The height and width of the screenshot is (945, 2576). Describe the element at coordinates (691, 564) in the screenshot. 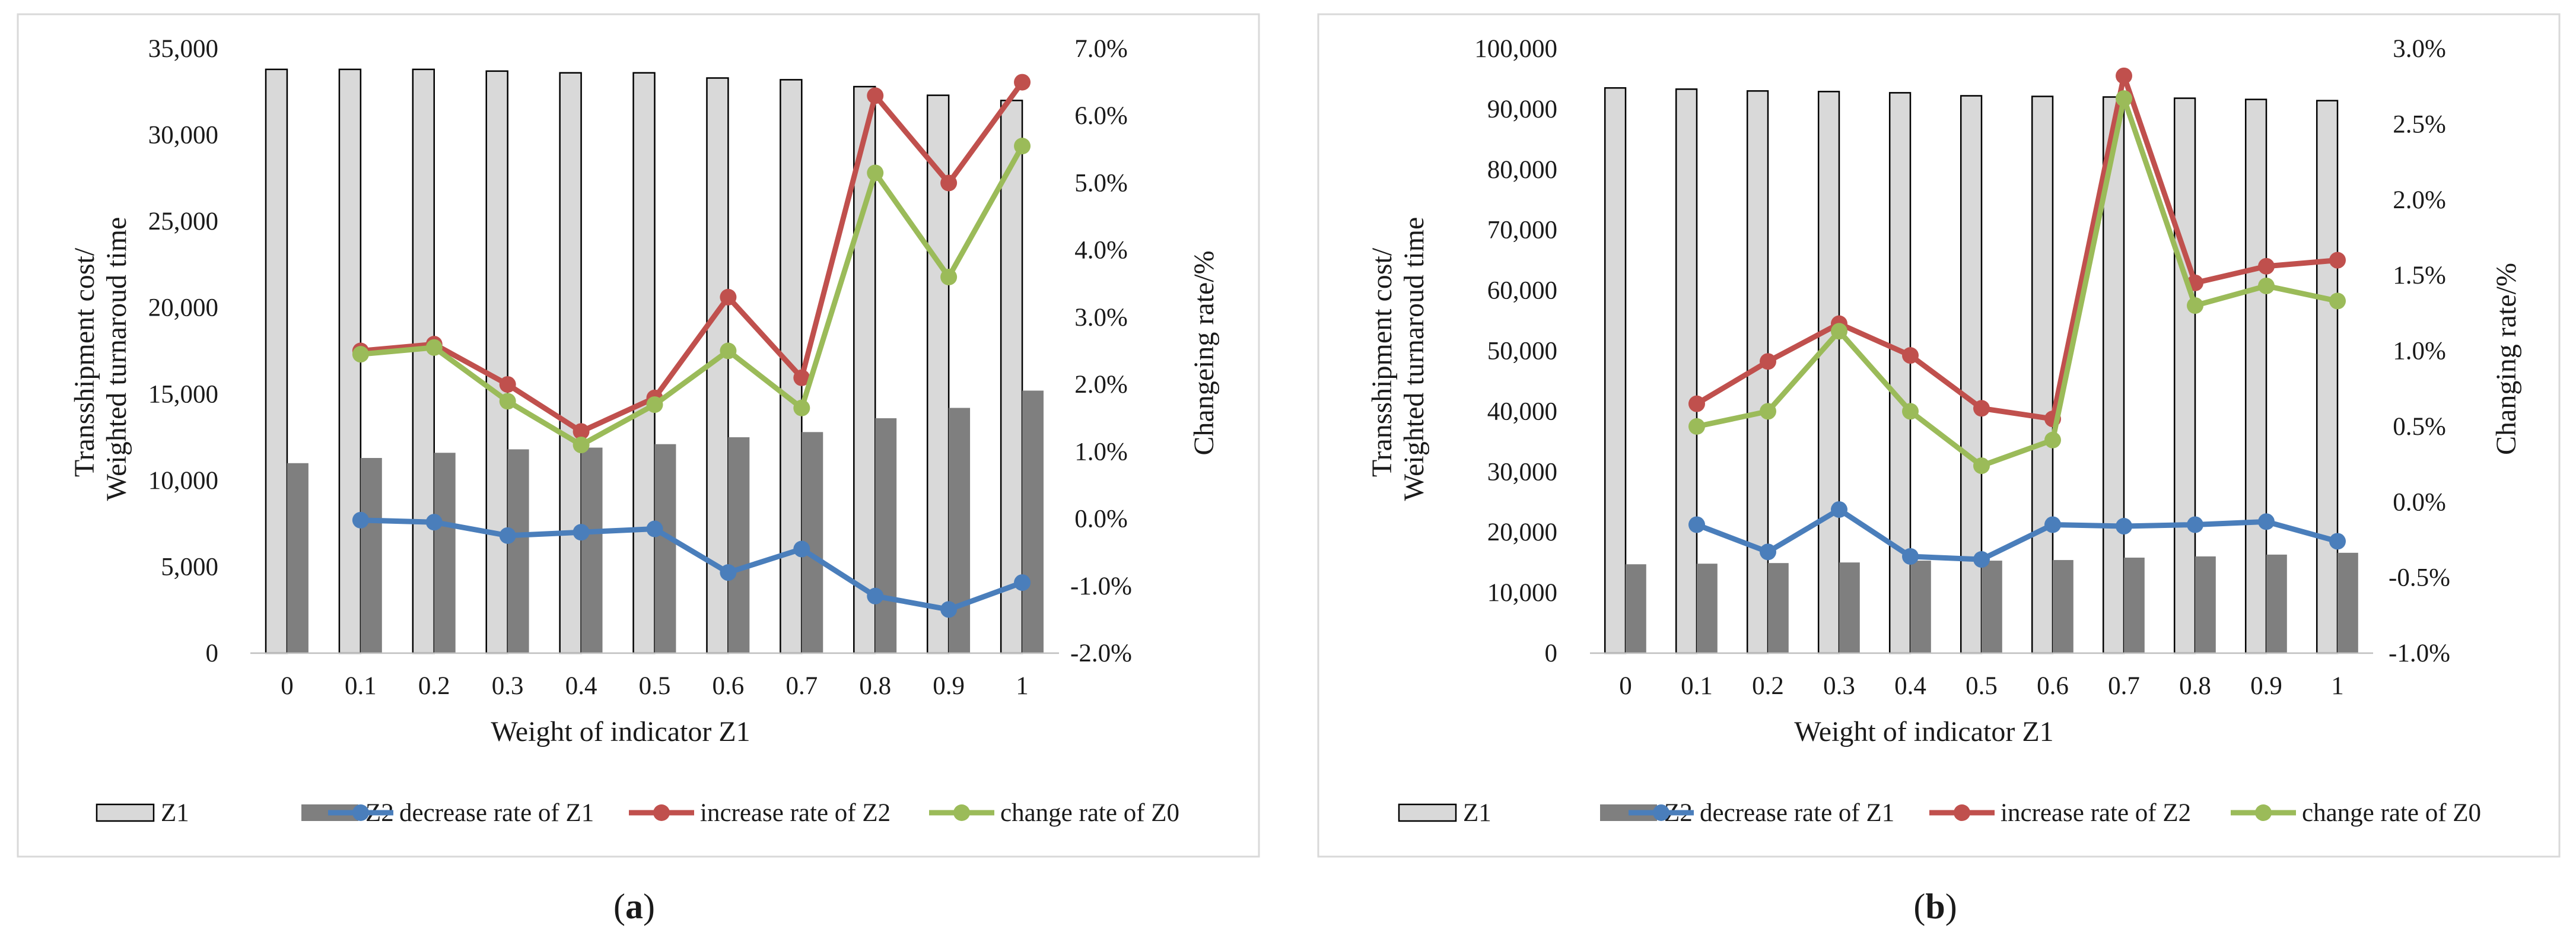

I see `panel-a-line-decrease-rate-z1` at that location.